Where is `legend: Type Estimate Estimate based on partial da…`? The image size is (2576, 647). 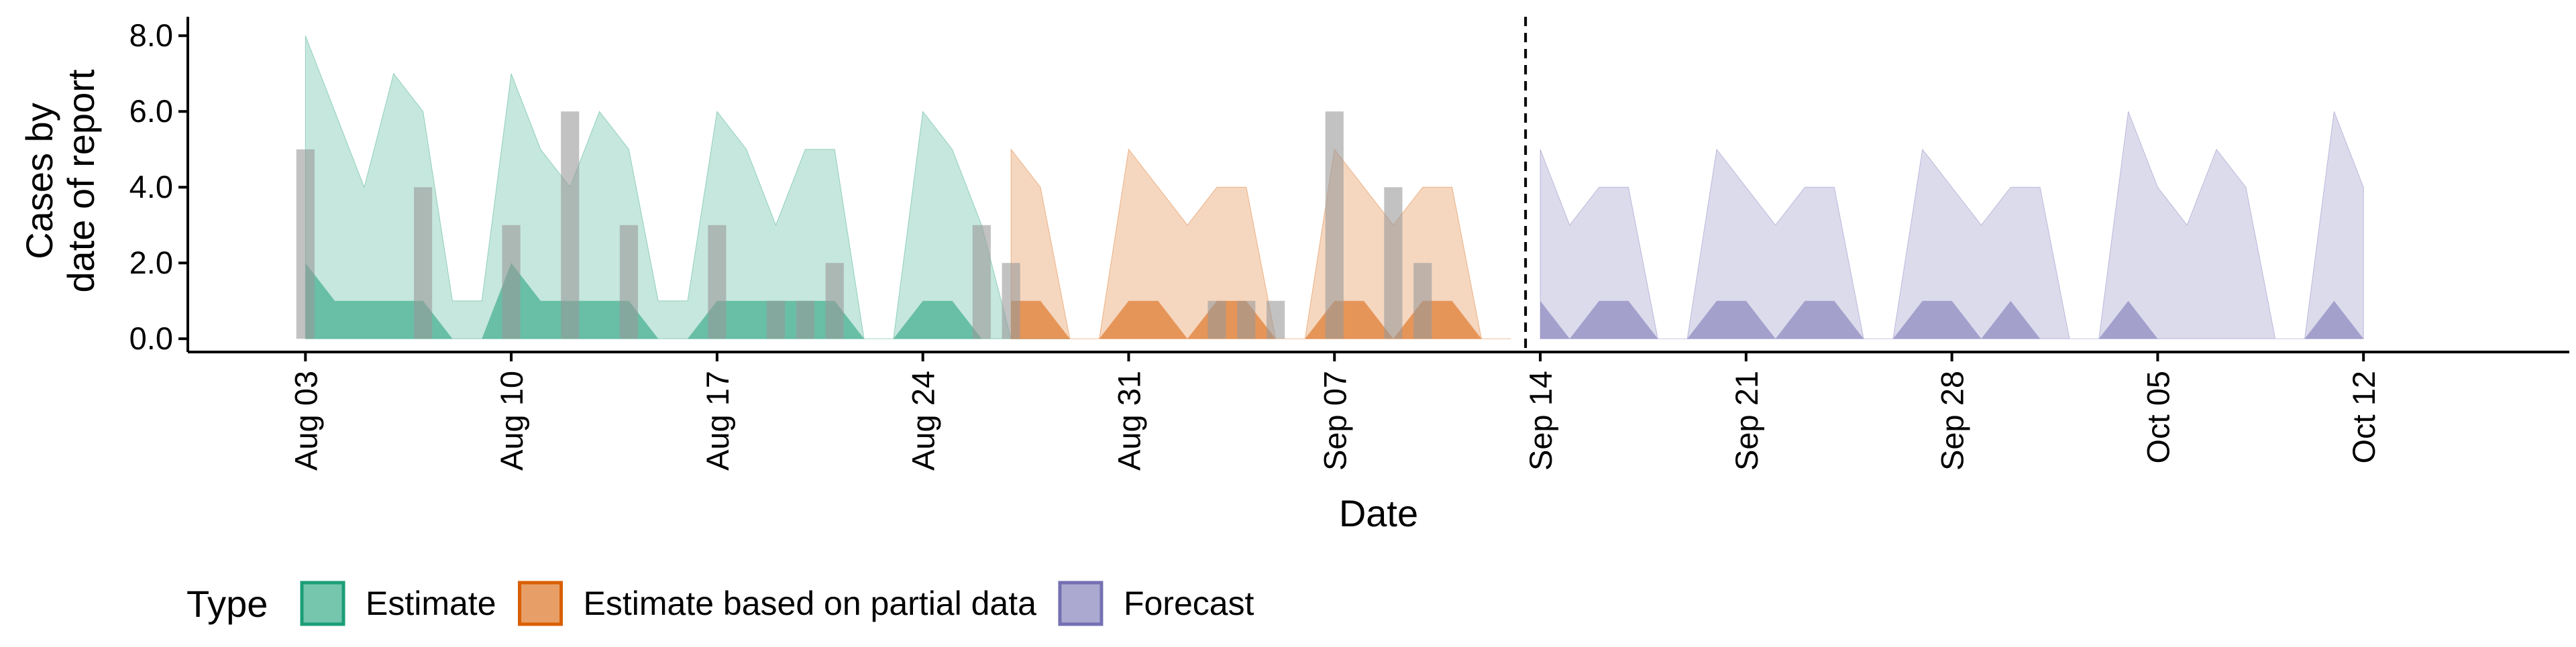
legend: Type Estimate Estimate based on partial da… is located at coordinates (720, 603).